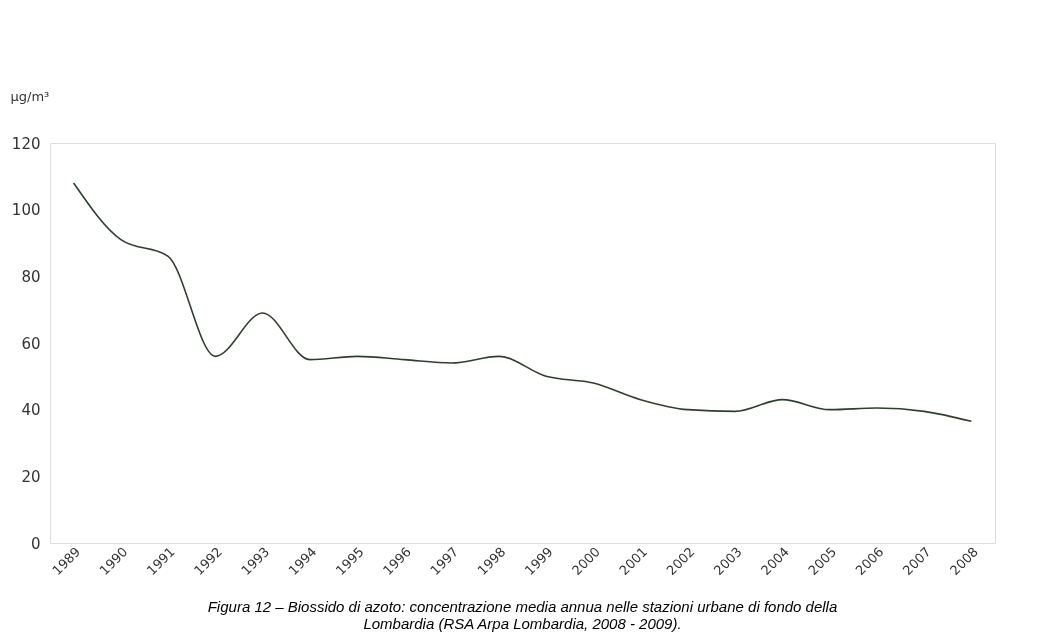 Image resolution: width=1045 pixels, height=639 pixels. I want to click on text: Figura 12 – Biossido di azoto: concentrazione media annua nelle stazioni urbane di fondo della Lombardia (RSA Arpa Lombardia, 2008 - 2009)., so click(522, 614).